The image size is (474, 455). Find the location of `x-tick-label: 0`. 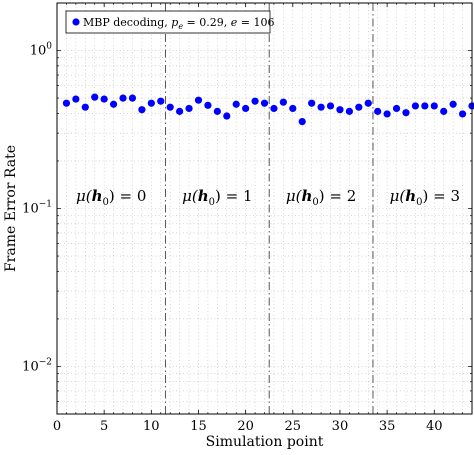

x-tick-label: 0 is located at coordinates (57, 426).